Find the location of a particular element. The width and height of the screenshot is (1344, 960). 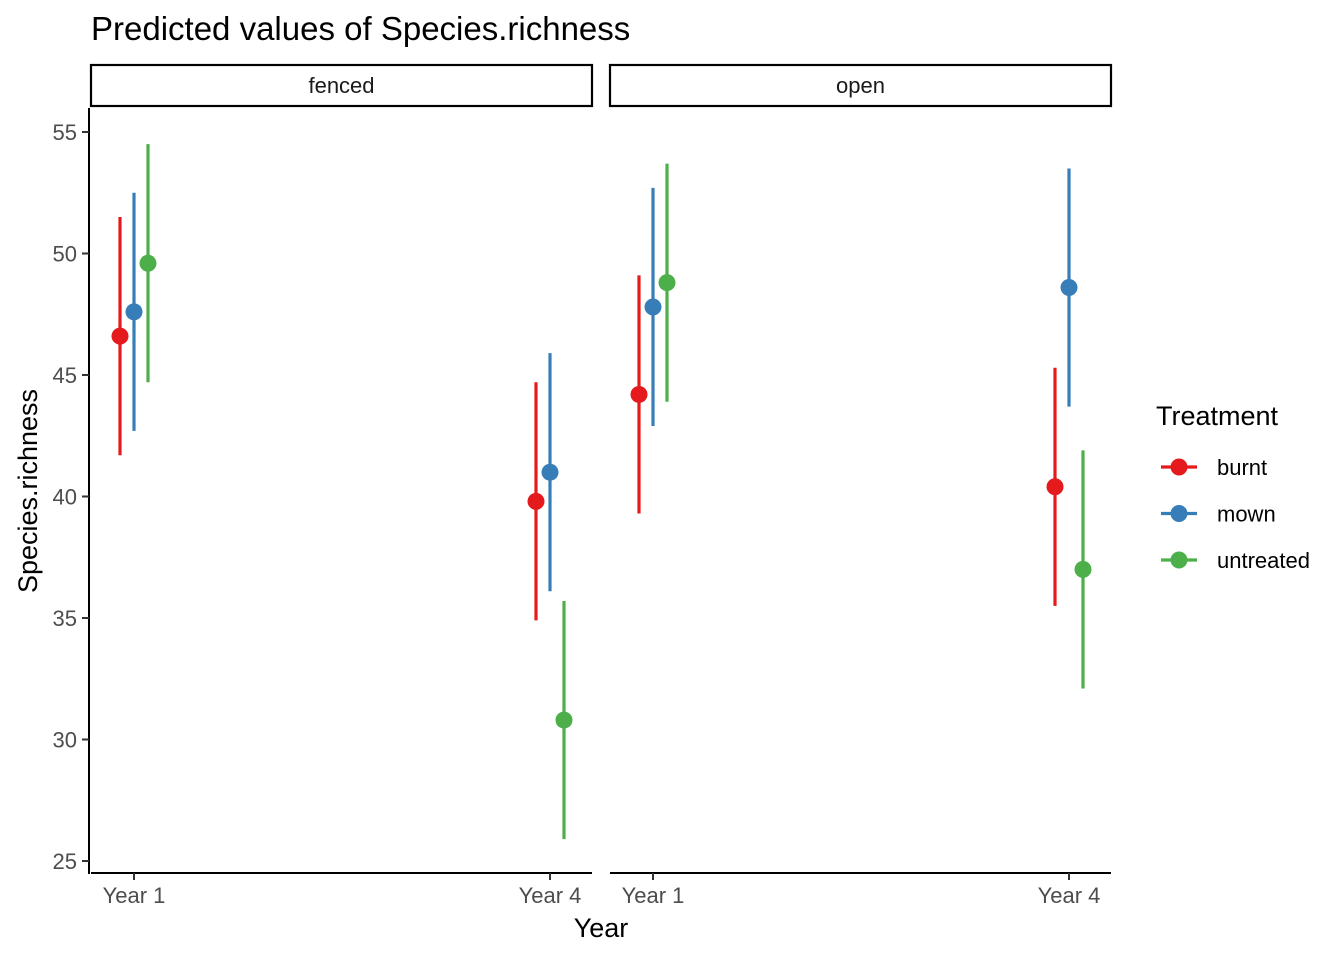

y-tick-label: 40 is located at coordinates (65, 497).